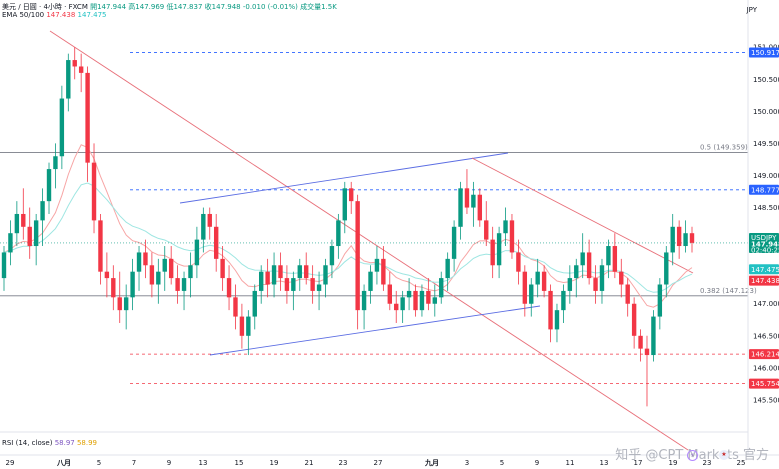 Image resolution: width=779 pixels, height=469 pixels. Describe the element at coordinates (23, 15) in the screenshot. I see `ema-label: EMA 50/100` at that location.